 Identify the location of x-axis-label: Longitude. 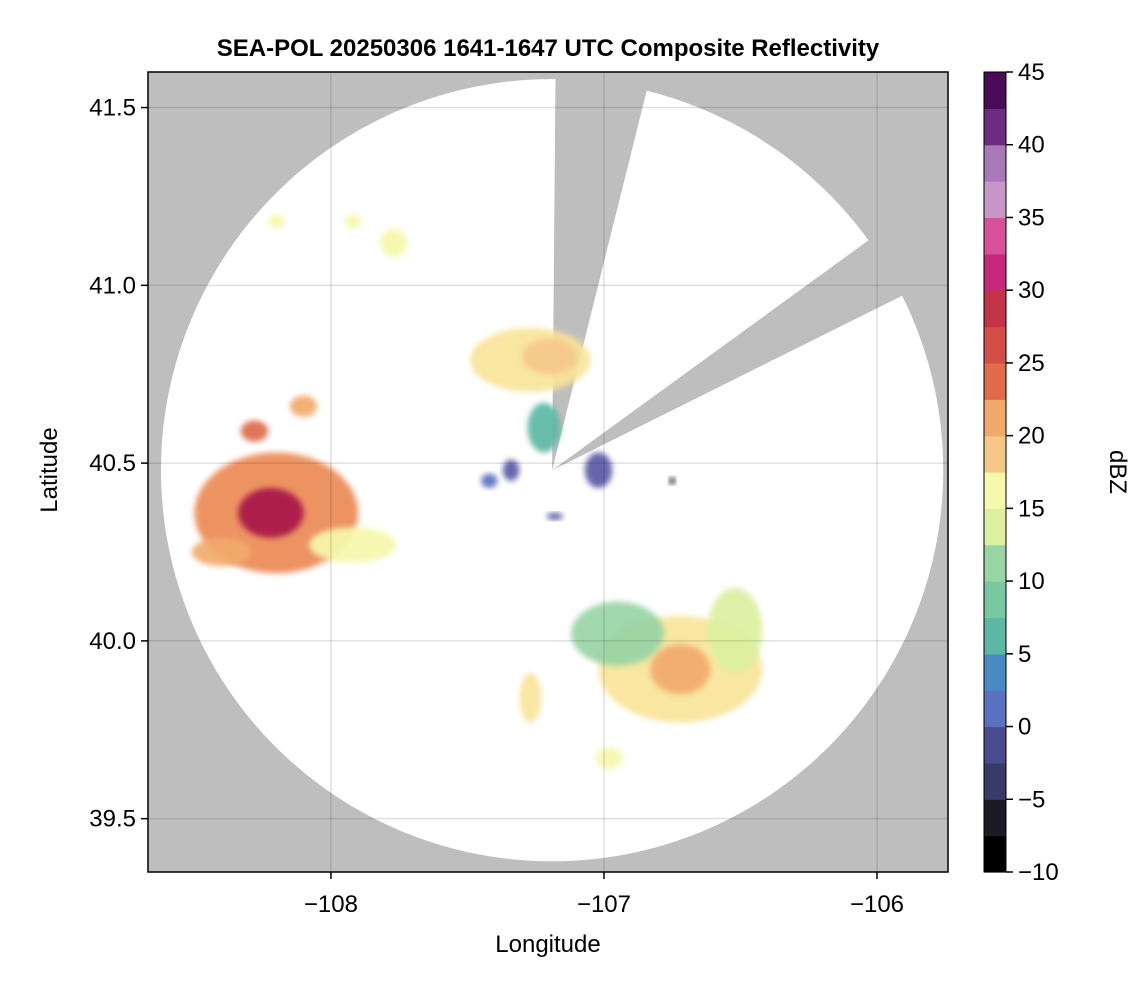
(547, 944).